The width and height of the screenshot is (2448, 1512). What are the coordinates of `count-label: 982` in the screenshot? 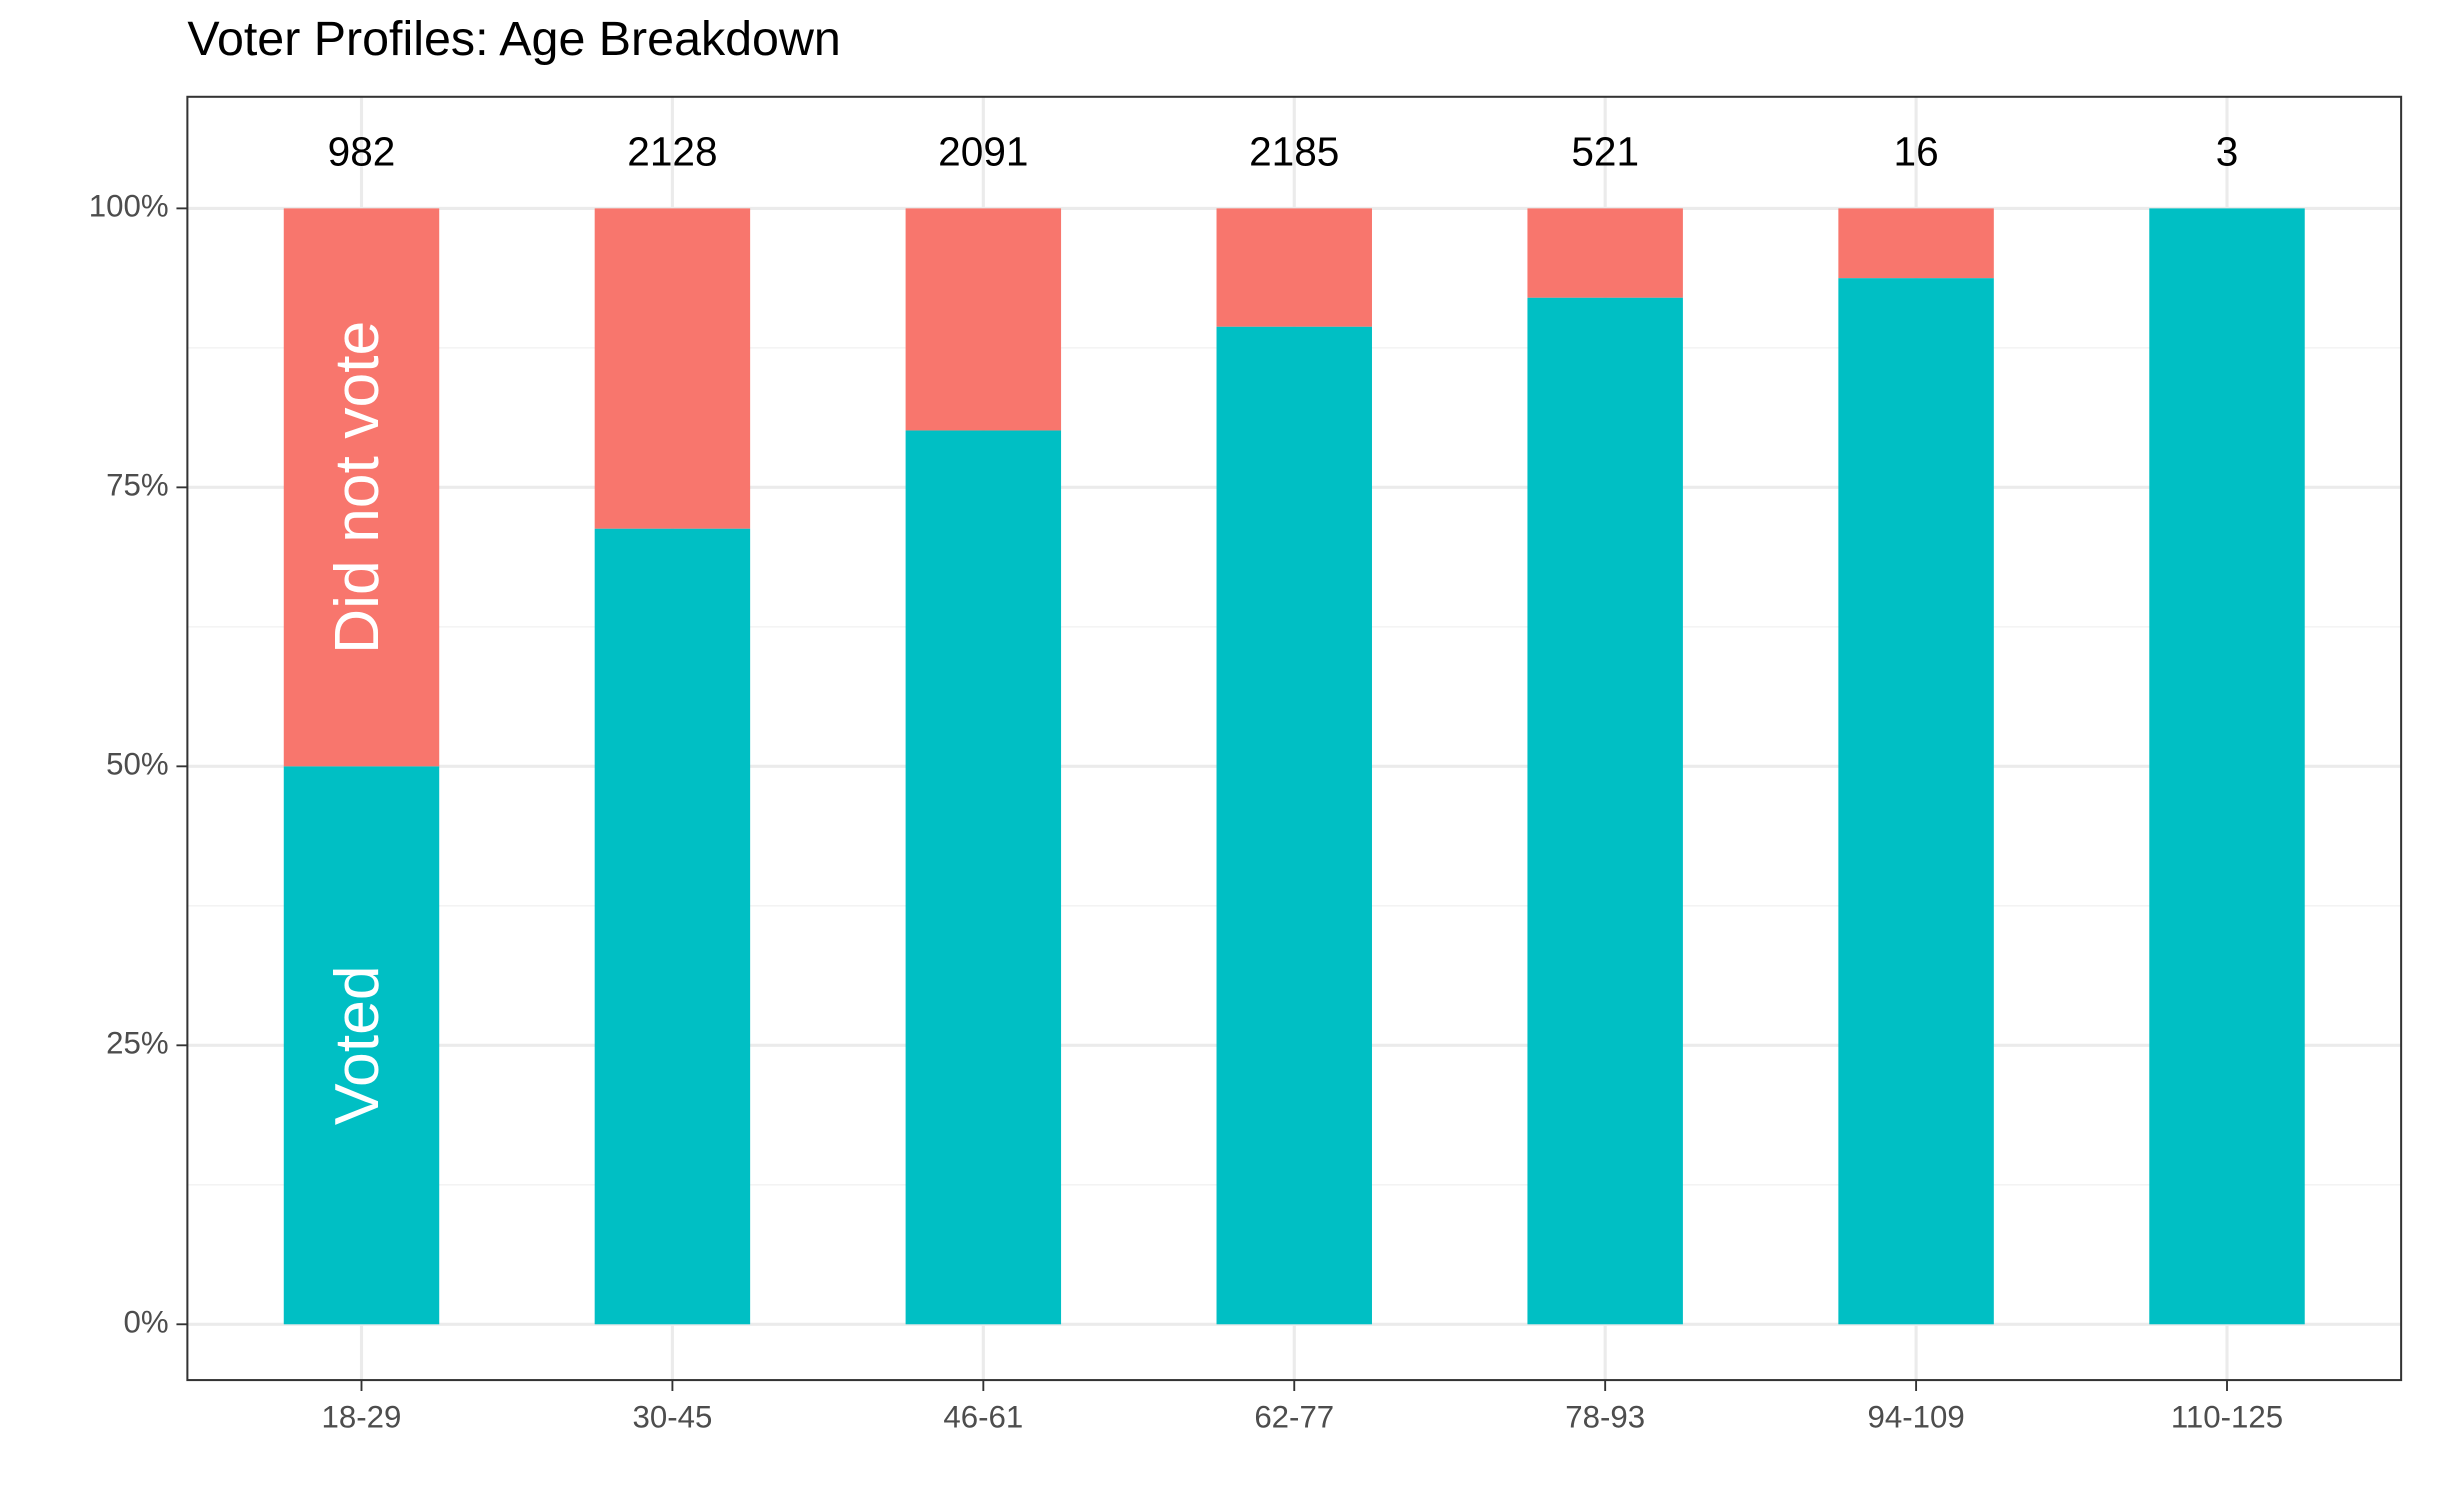 It's located at (362, 151).